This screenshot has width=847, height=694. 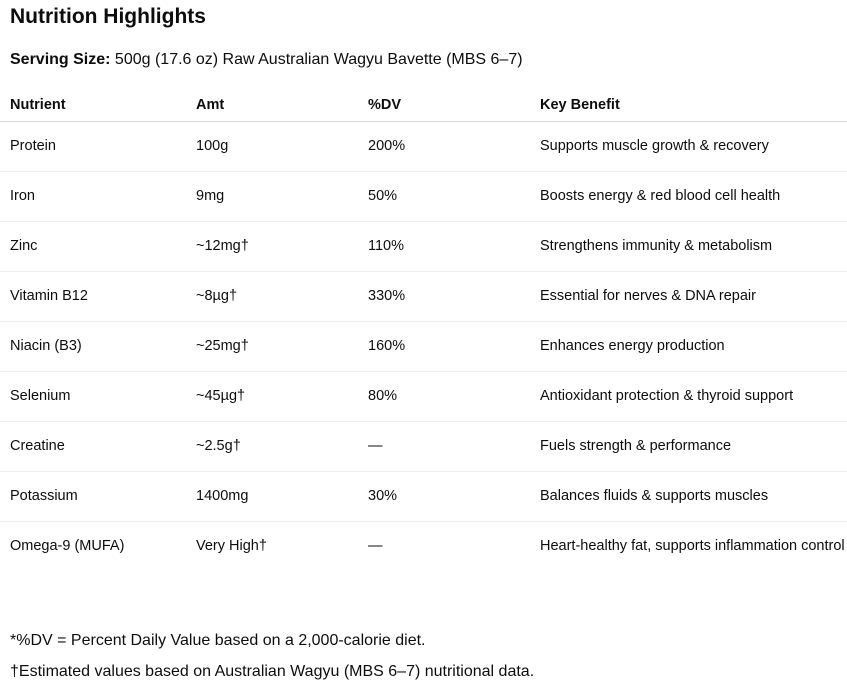 What do you see at coordinates (272, 346) in the screenshot?
I see `cell-amount: ~25mg†` at bounding box center [272, 346].